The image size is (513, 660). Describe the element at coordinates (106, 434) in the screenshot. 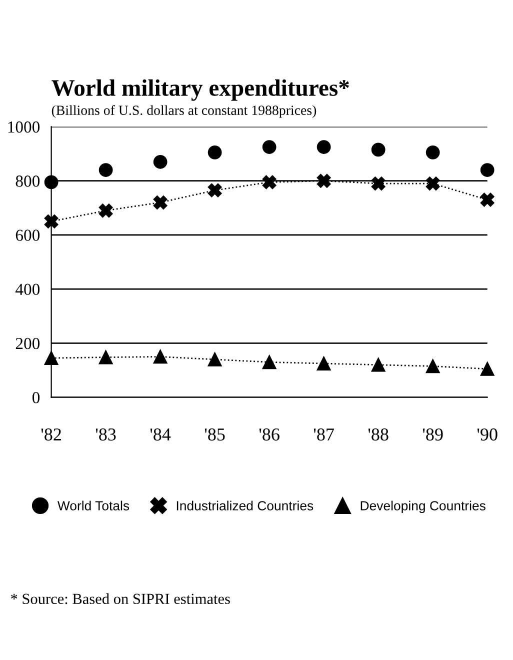

I see `x-tick-label: '83` at that location.